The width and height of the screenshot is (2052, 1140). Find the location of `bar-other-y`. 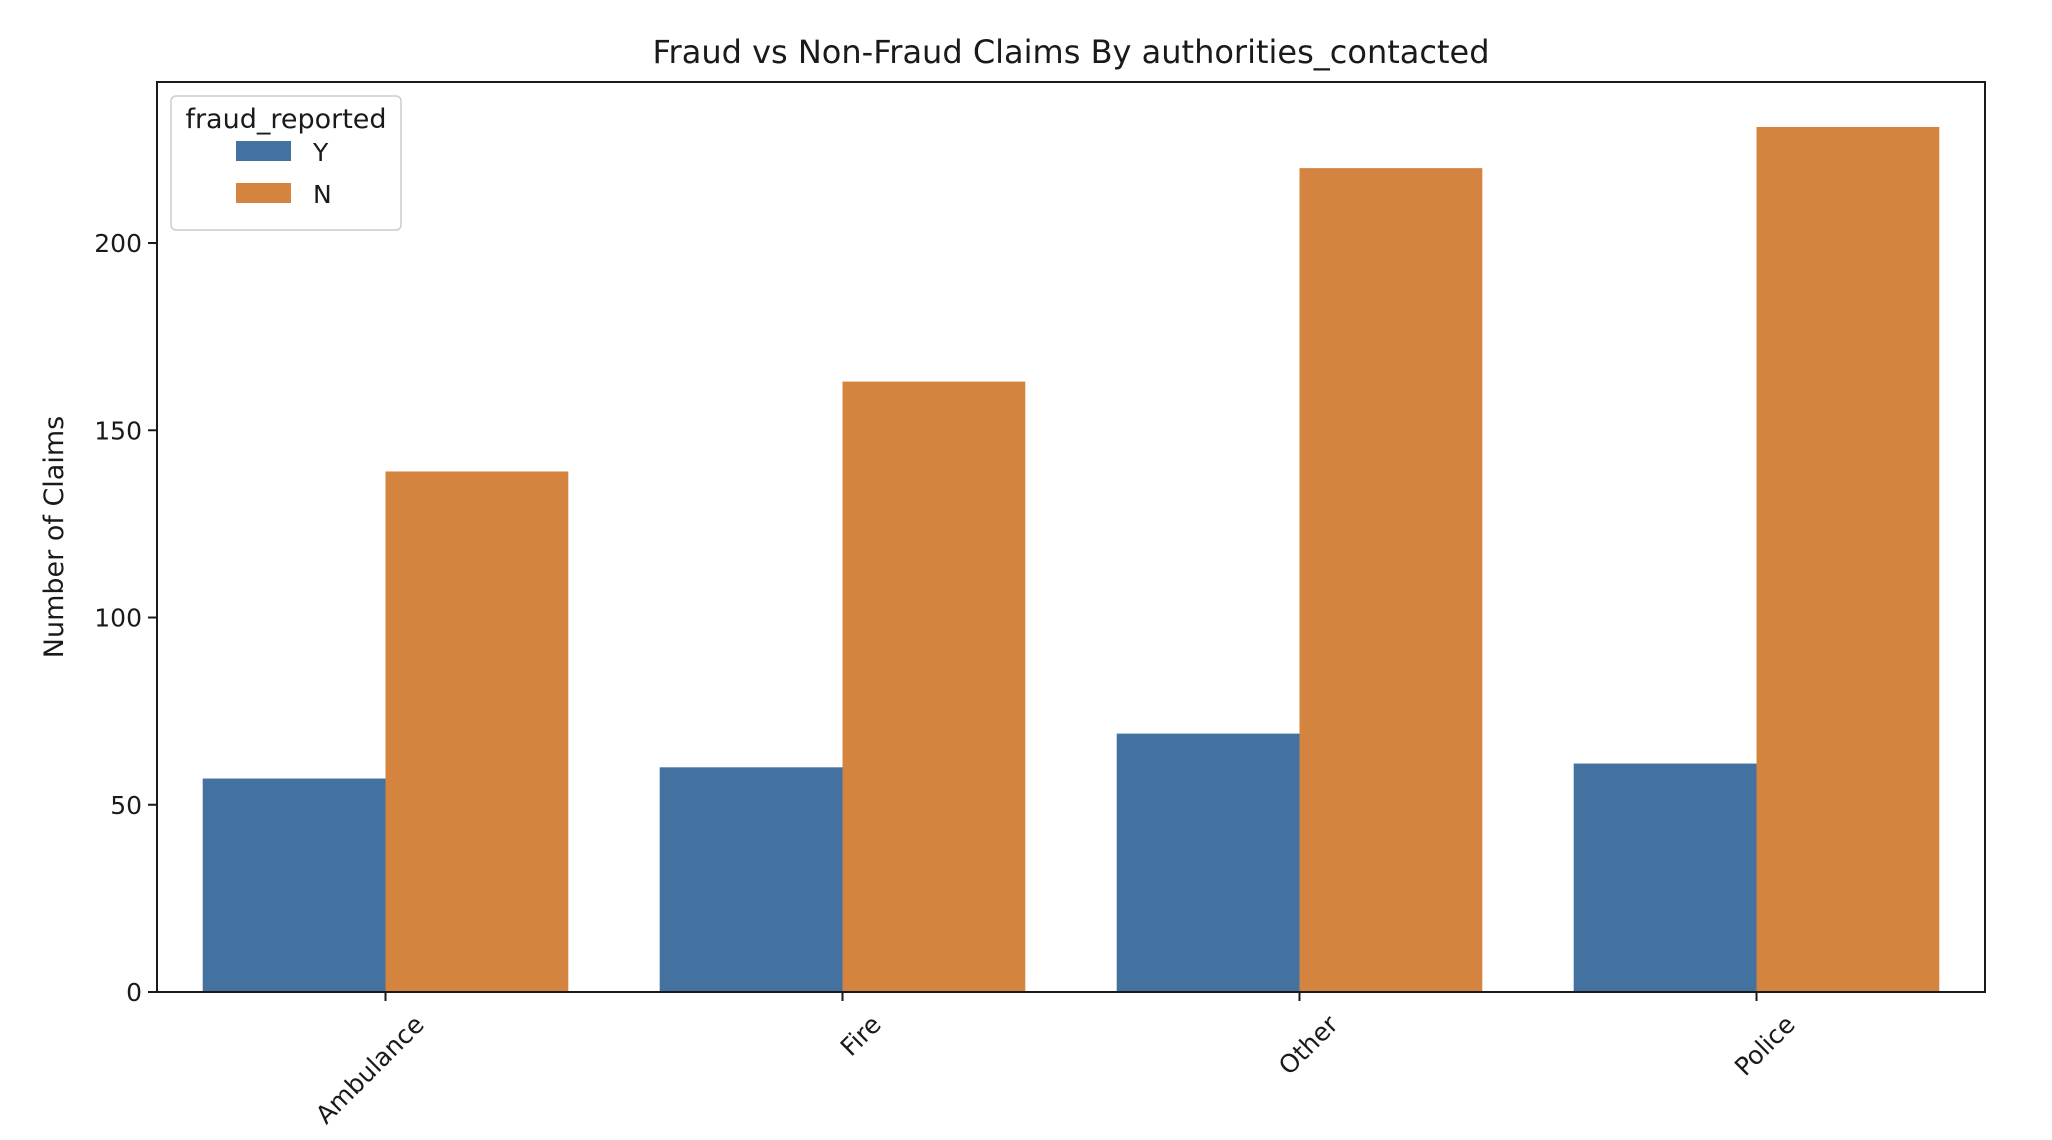

bar-other-y is located at coordinates (1208, 862).